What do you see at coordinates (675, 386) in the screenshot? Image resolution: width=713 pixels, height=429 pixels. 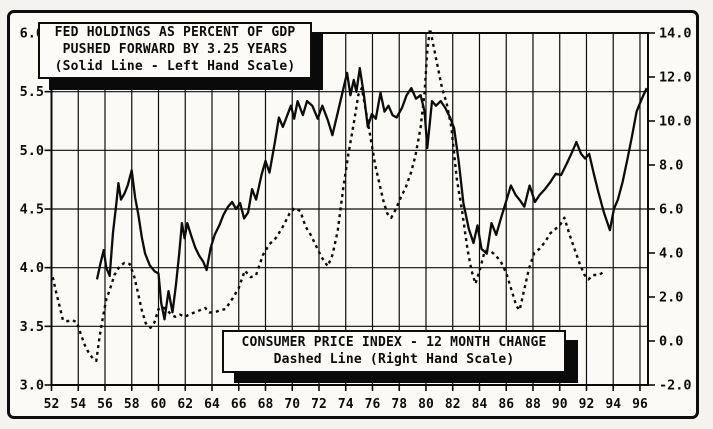 I see `right-axis-label: -2.0` at bounding box center [675, 386].